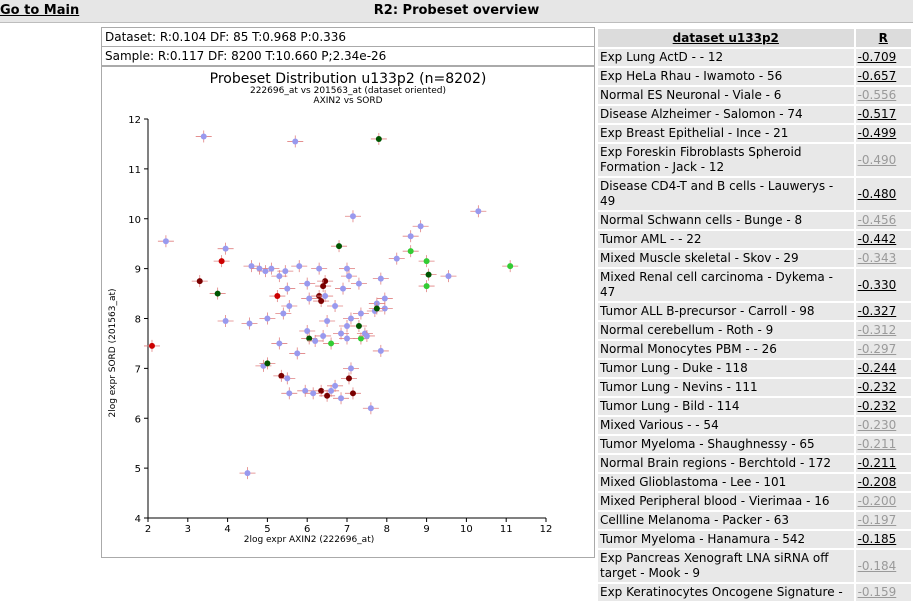 The image size is (913, 603). Describe the element at coordinates (883, 368) in the screenshot. I see `correlation-link: -0.244` at that location.